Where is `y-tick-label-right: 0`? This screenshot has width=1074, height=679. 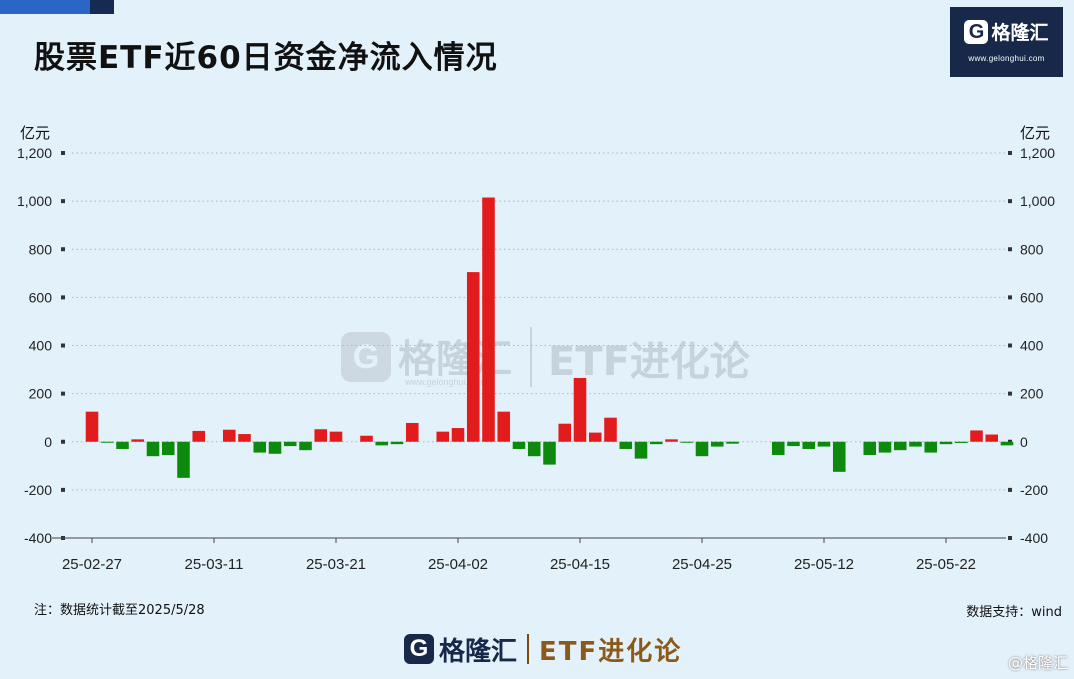 y-tick-label-right: 0 is located at coordinates (1024, 442).